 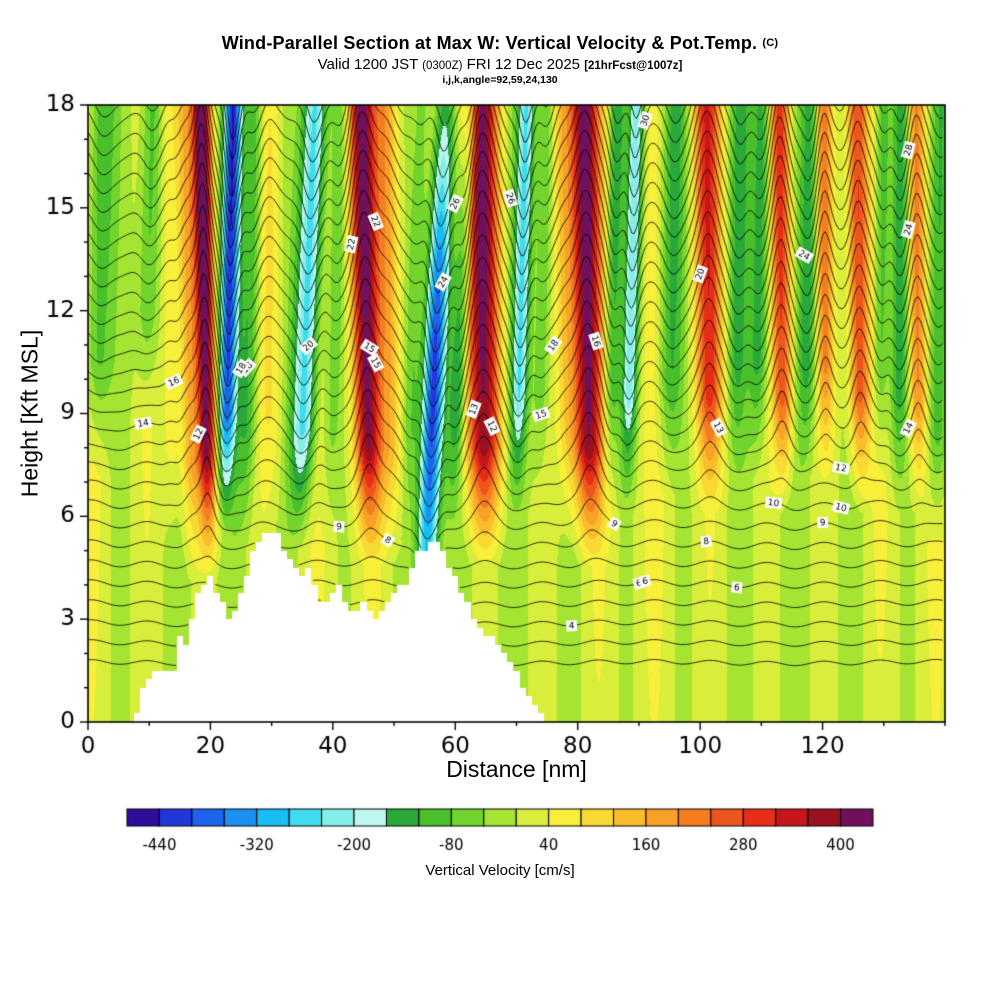 I want to click on grid-index-line: i,j,k,angle=92,59,24,130, so click(x=500, y=80).